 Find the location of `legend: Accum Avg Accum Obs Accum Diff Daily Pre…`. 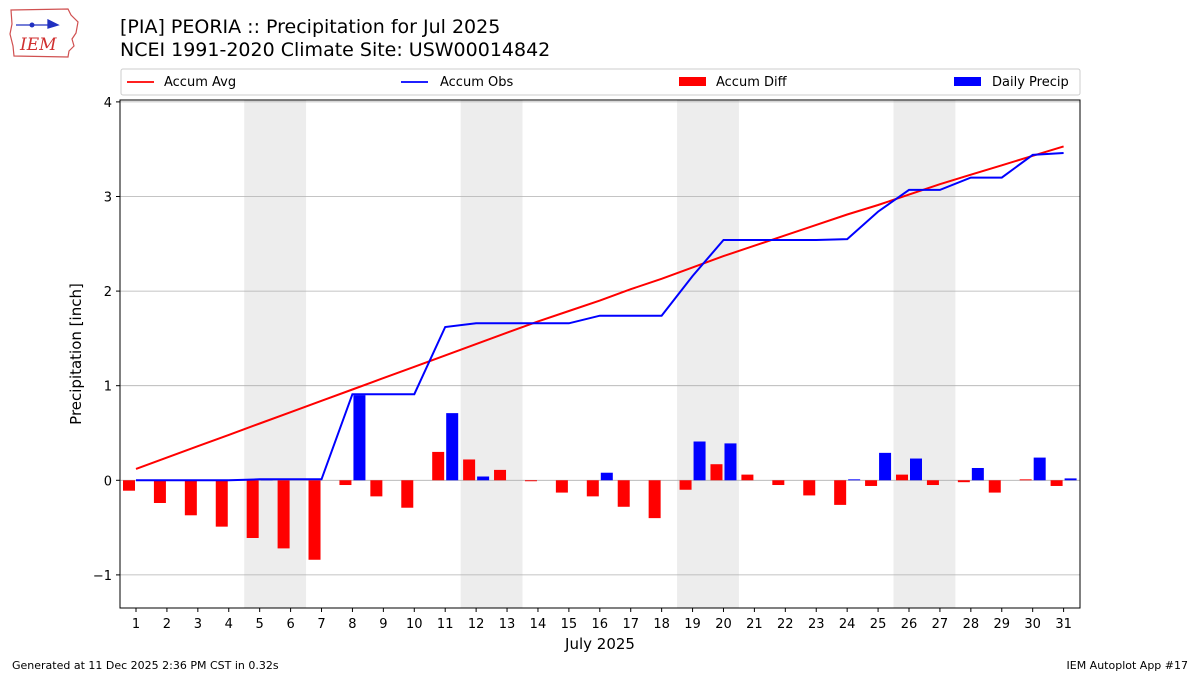

legend: Accum Avg Accum Obs Accum Diff Daily Pre… is located at coordinates (600, 82).